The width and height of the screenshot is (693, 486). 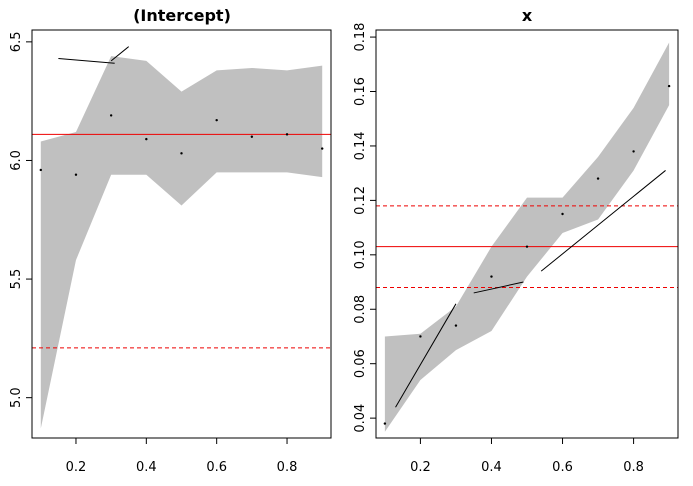 What do you see at coordinates (16, 279) in the screenshot?
I see `y-tick-label: 5.5` at bounding box center [16, 279].